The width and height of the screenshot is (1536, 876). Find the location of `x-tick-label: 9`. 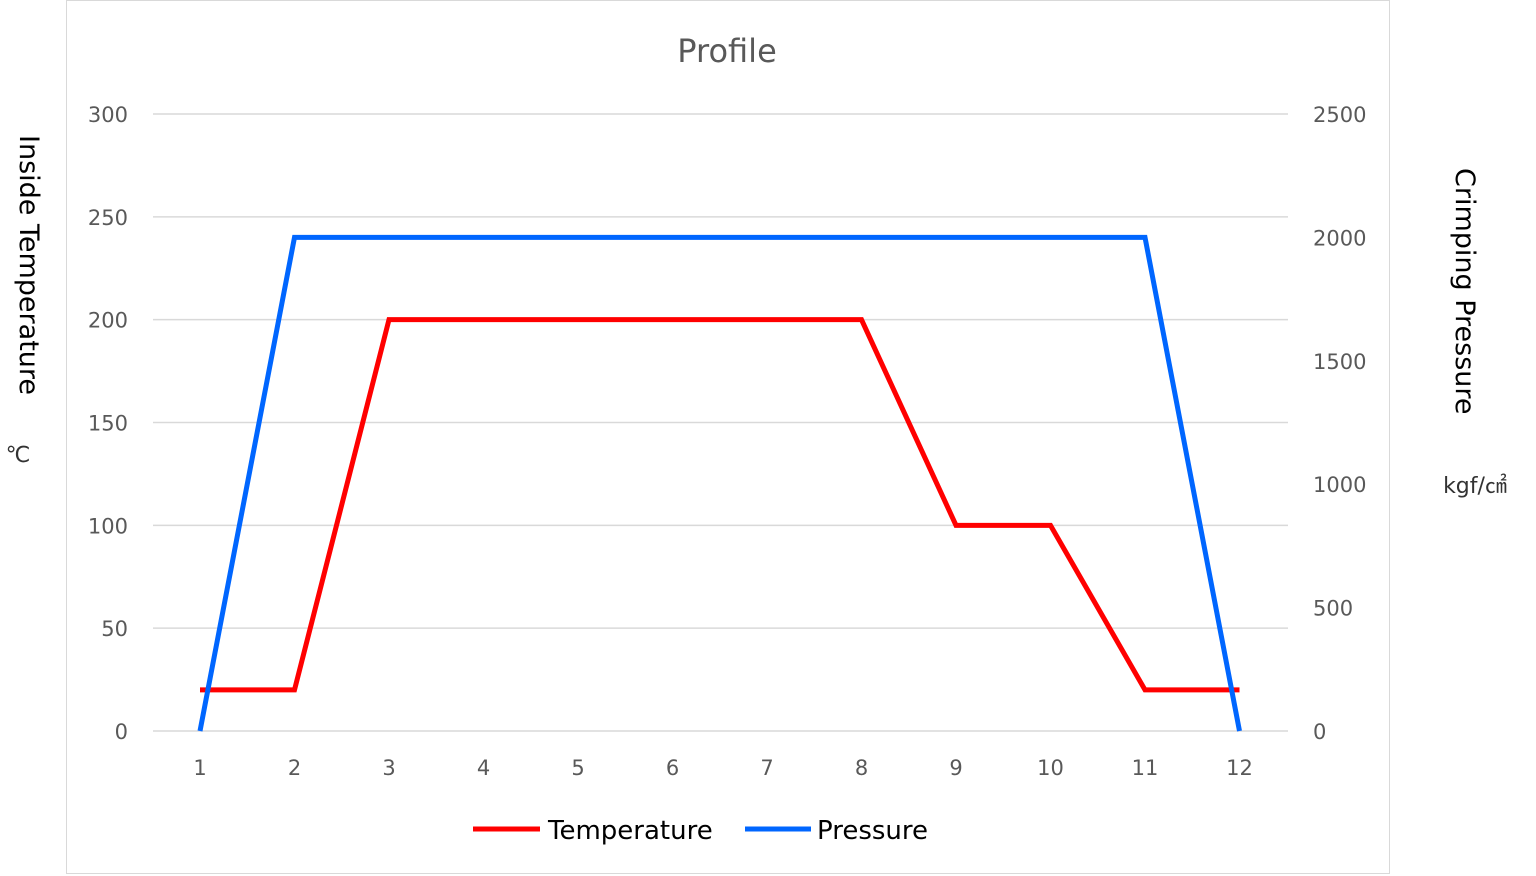

x-tick-label: 9 is located at coordinates (955, 768).